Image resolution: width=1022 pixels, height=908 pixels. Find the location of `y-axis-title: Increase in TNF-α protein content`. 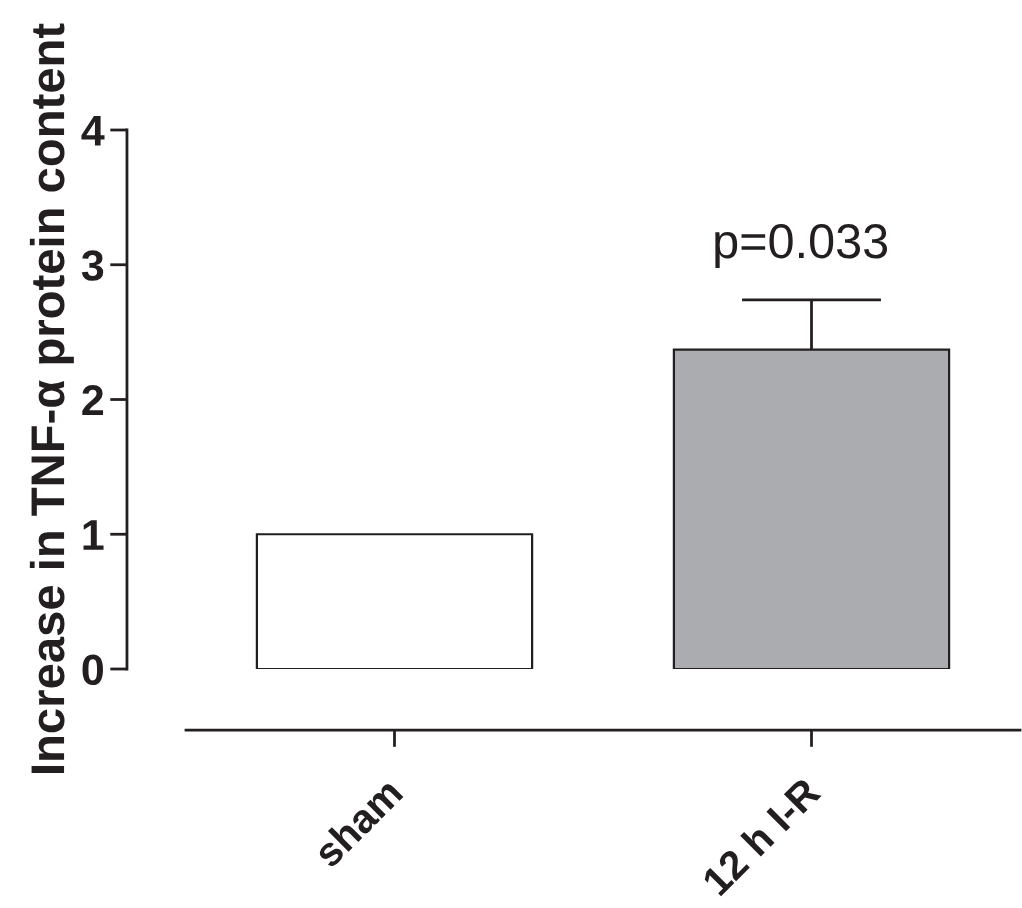

y-axis-title: Increase in TNF-α protein content is located at coordinates (51, 398).